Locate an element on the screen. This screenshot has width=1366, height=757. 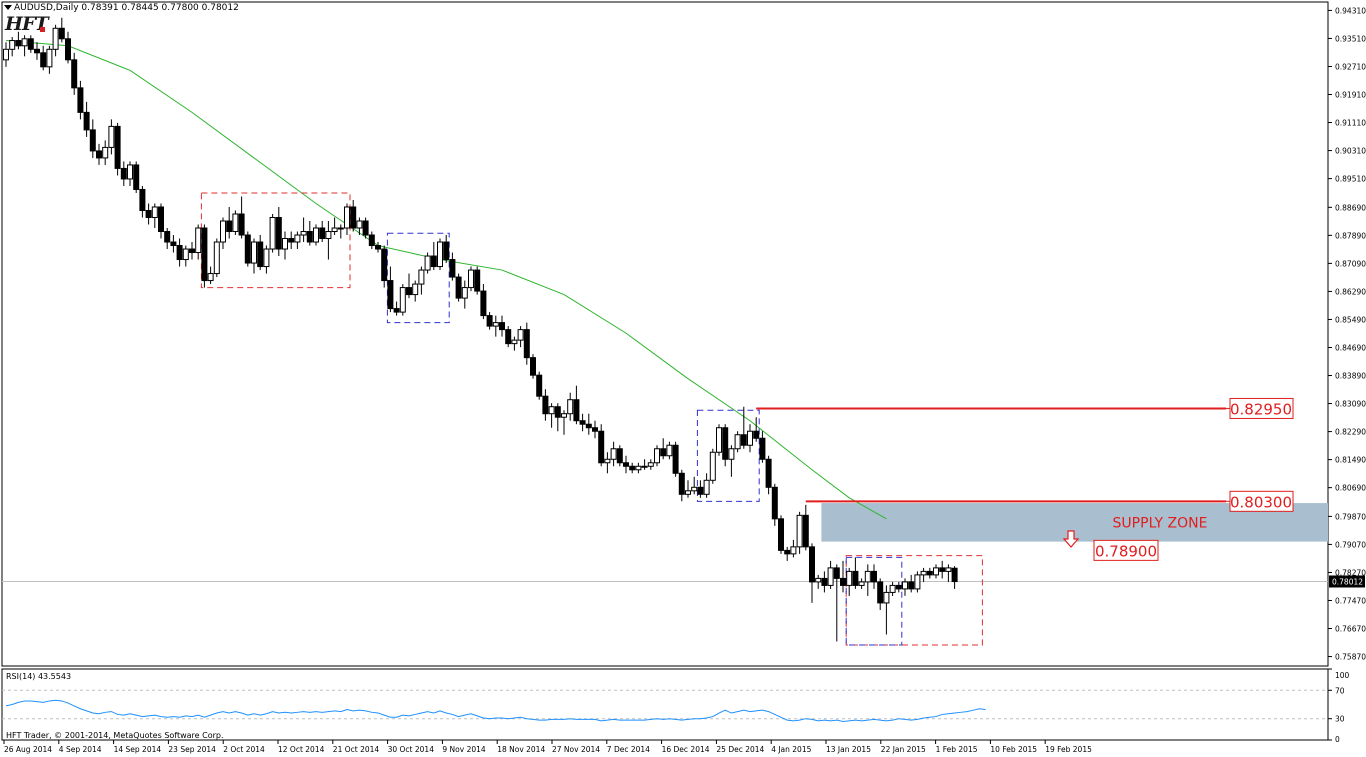
rsi-panel-frame is located at coordinates (665, 704).